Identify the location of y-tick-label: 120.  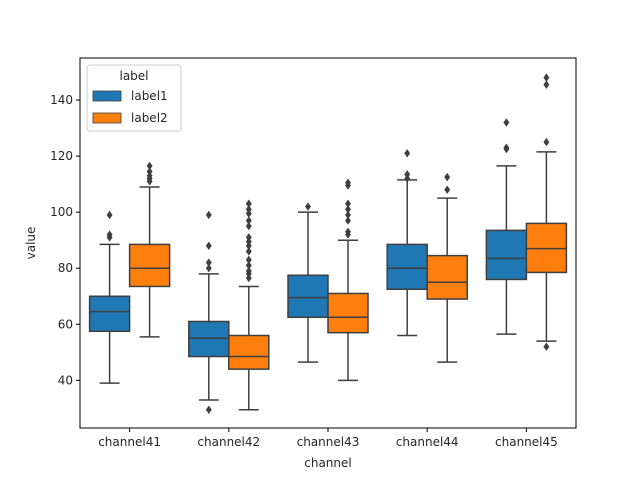
(61, 156).